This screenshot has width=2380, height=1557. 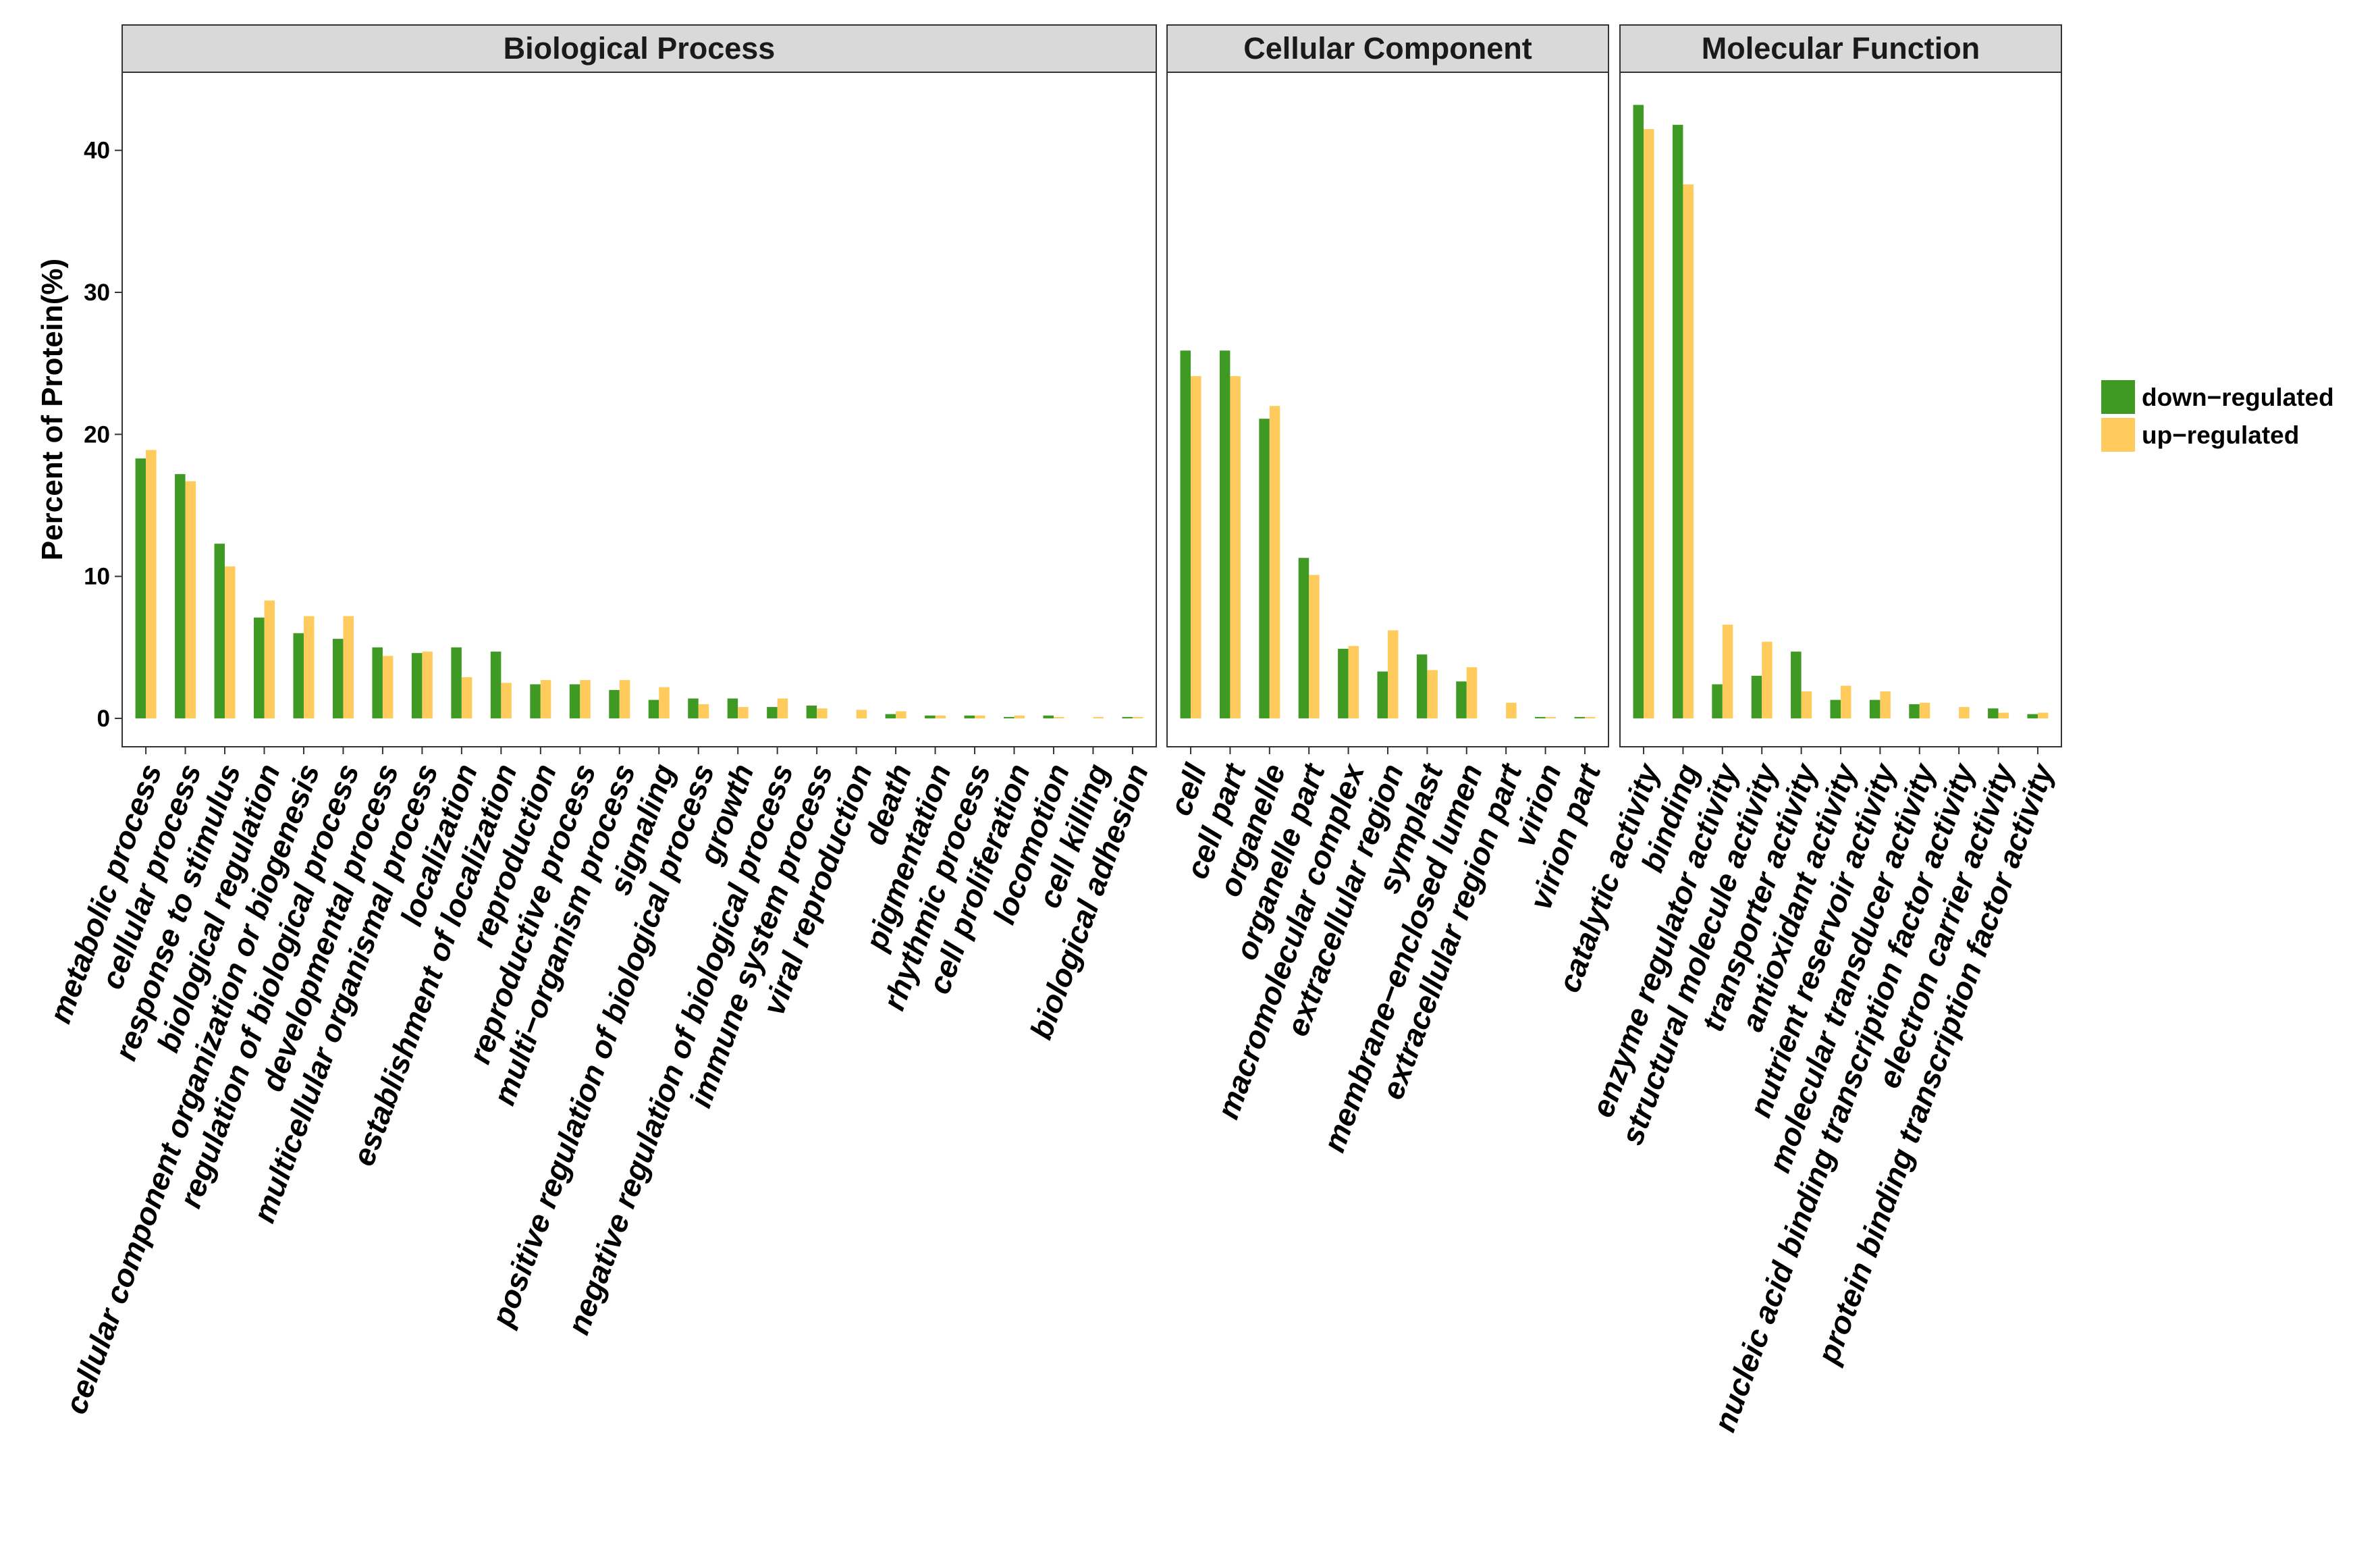 I want to click on legend-swatch-down-regulated, so click(x=2118, y=397).